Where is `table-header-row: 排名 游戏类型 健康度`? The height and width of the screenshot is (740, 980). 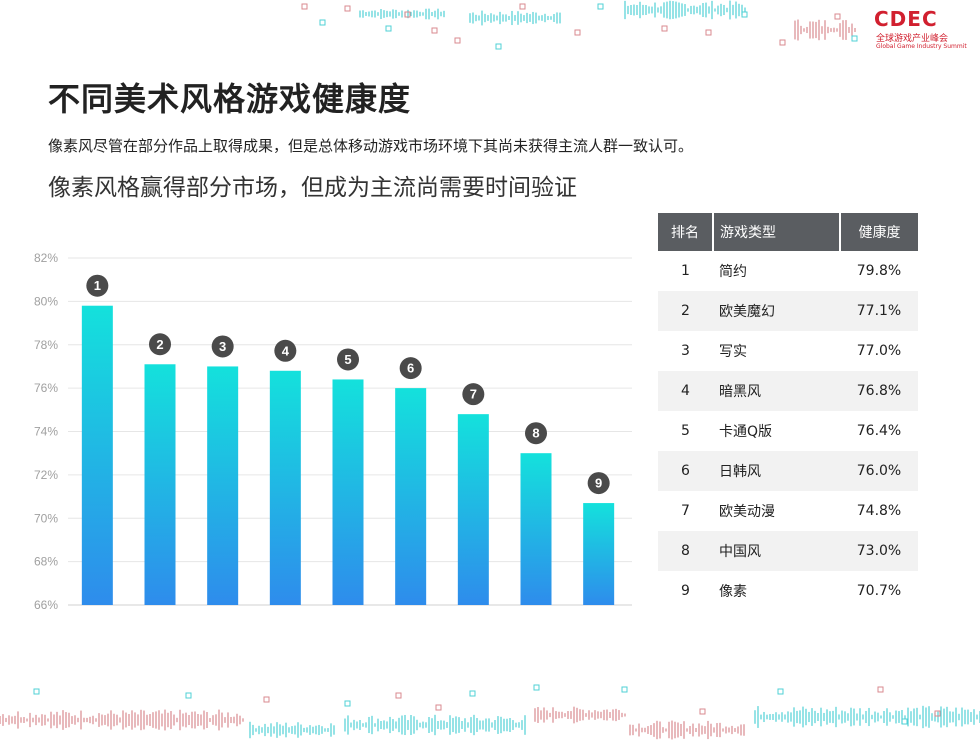
table-header-row: 排名 游戏类型 健康度 is located at coordinates (788, 232).